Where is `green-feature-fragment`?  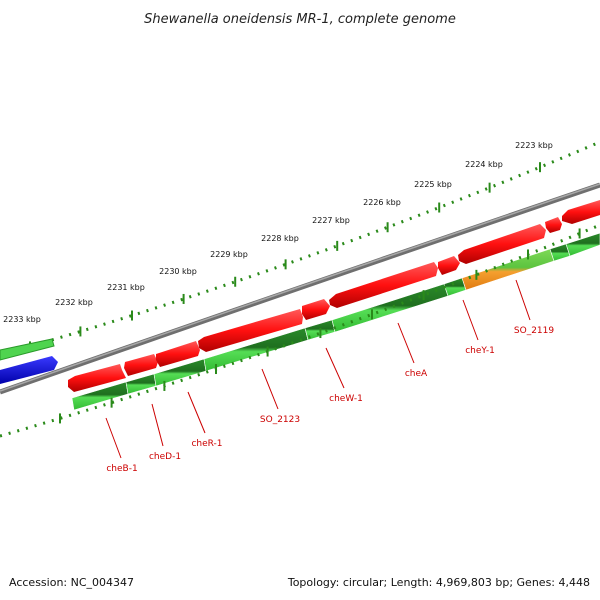 green-feature-fragment is located at coordinates (27, 349).